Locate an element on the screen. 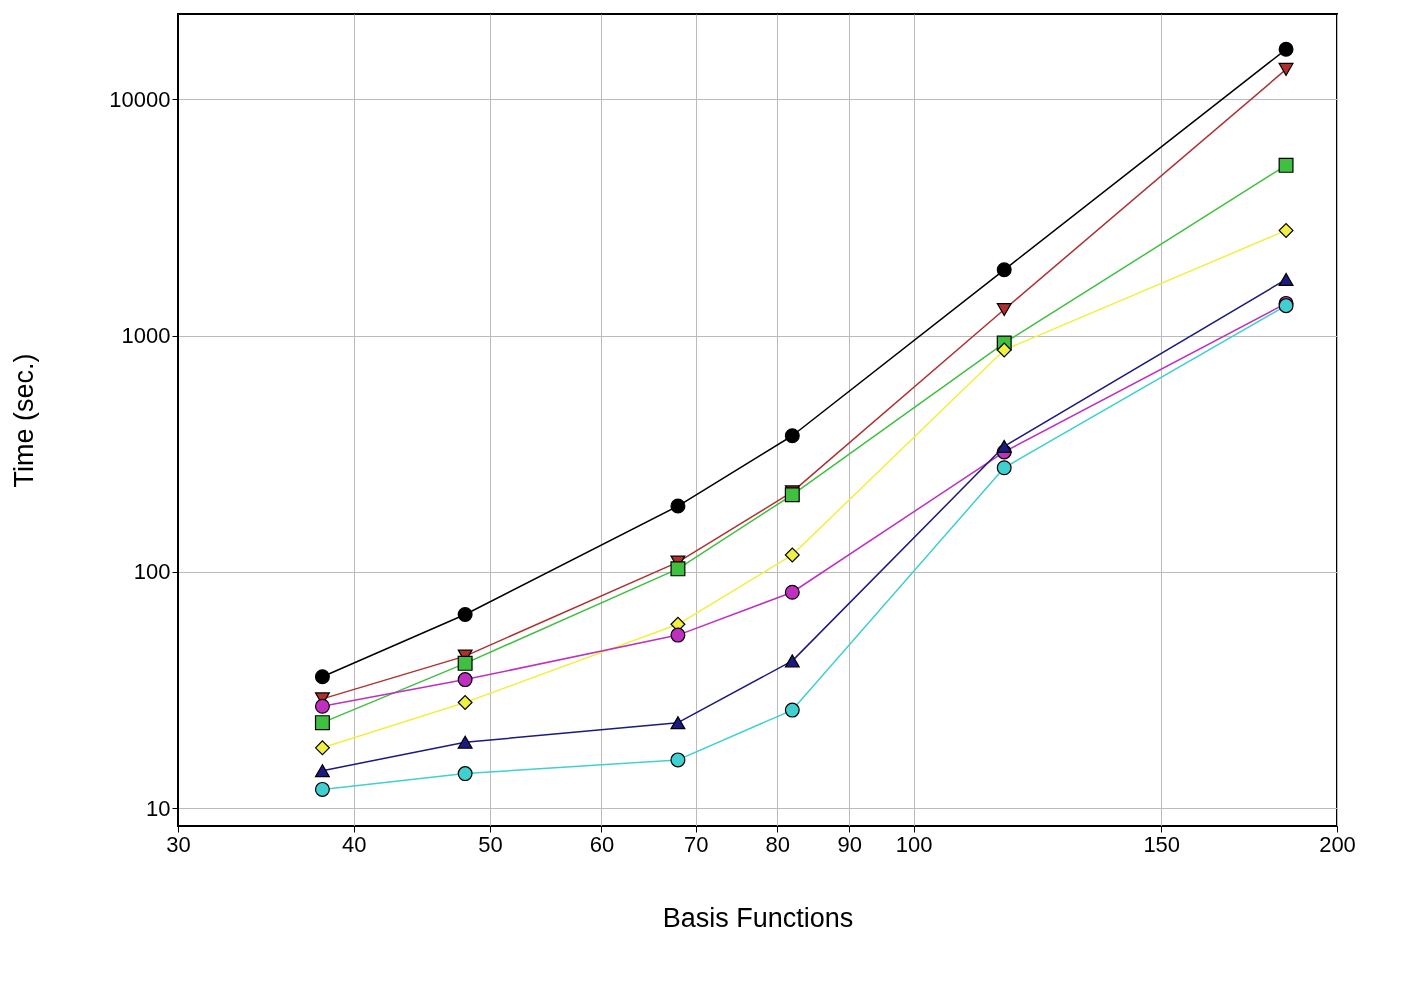 The height and width of the screenshot is (985, 1412). x-tick-label: 90 is located at coordinates (849, 844).